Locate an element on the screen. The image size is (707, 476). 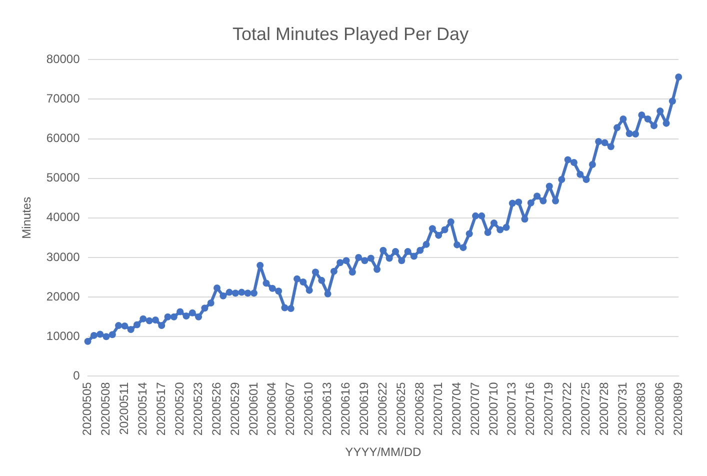
x-tick-label: 20200713 is located at coordinates (511, 409).